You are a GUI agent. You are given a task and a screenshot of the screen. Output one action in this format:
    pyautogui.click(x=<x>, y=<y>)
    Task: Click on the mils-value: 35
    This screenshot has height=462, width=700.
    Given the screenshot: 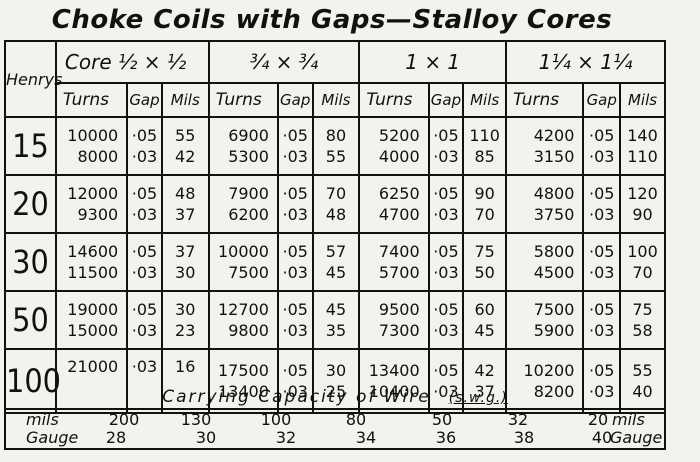 What is the action you would take?
    pyautogui.click(x=336, y=330)
    